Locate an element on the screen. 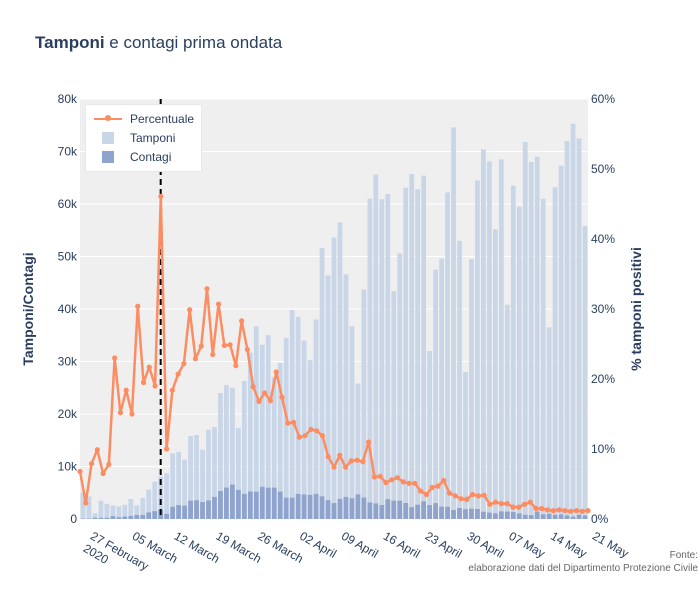 The height and width of the screenshot is (600, 700). y-axis-ticks: 0 10k 20k 30k 40k 50k 60k 70k 80k is located at coordinates (68, 309).